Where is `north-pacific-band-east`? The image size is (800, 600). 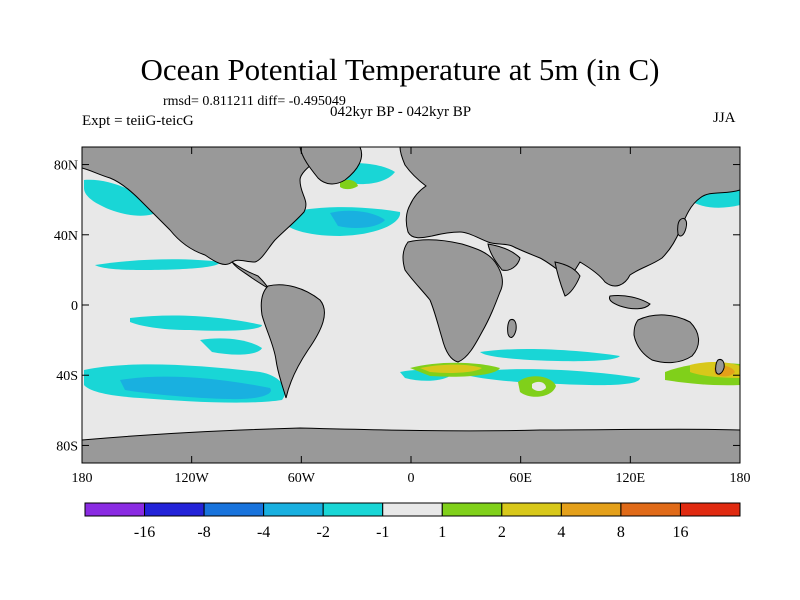 north-pacific-band-east is located at coordinates (122, 197).